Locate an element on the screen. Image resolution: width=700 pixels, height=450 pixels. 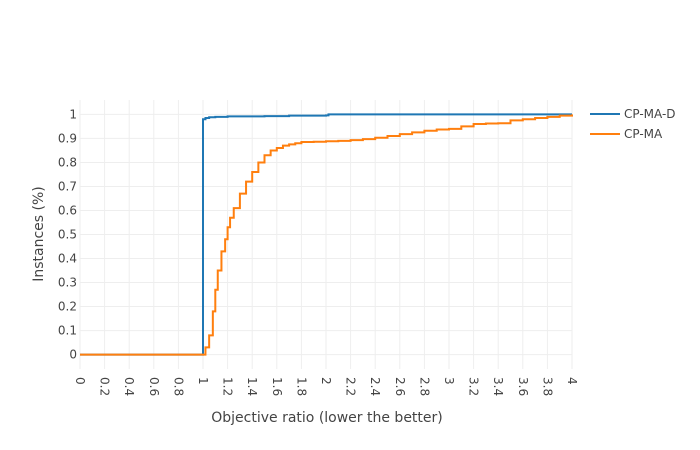
x-tick-label: 1.8 is located at coordinates (301, 386).